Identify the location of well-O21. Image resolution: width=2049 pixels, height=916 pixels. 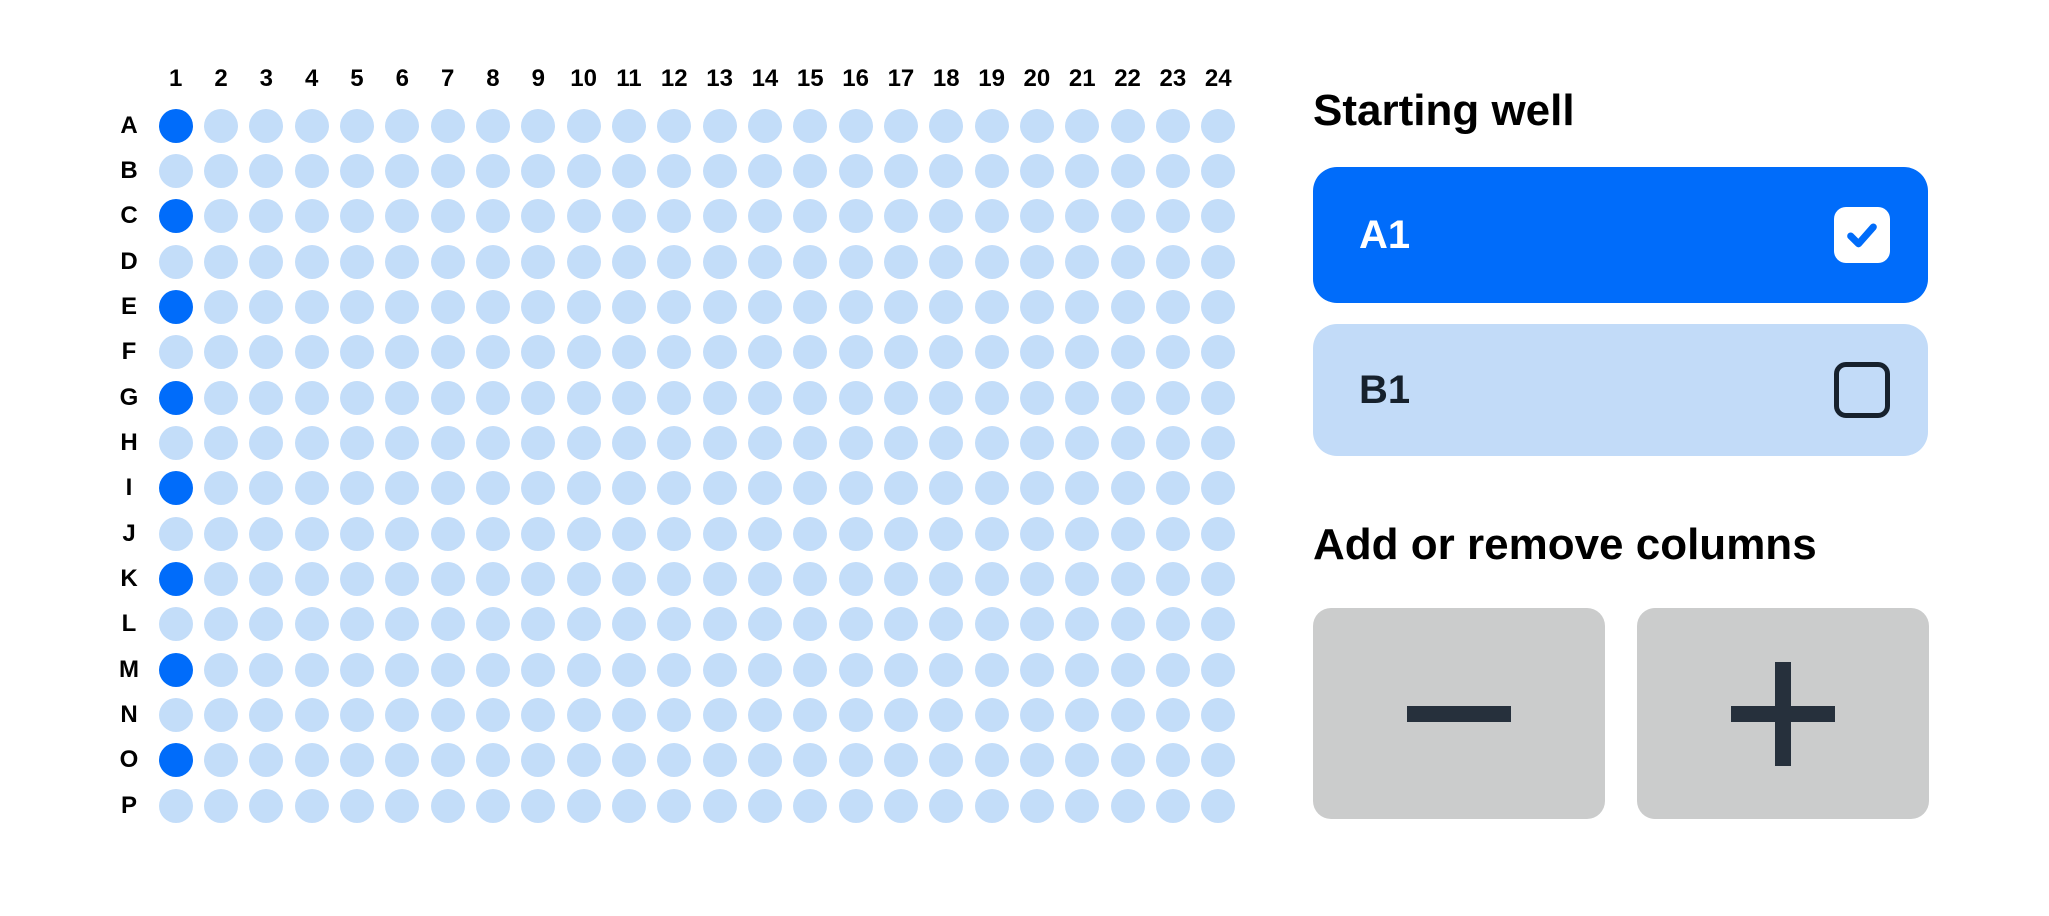
(1082, 760).